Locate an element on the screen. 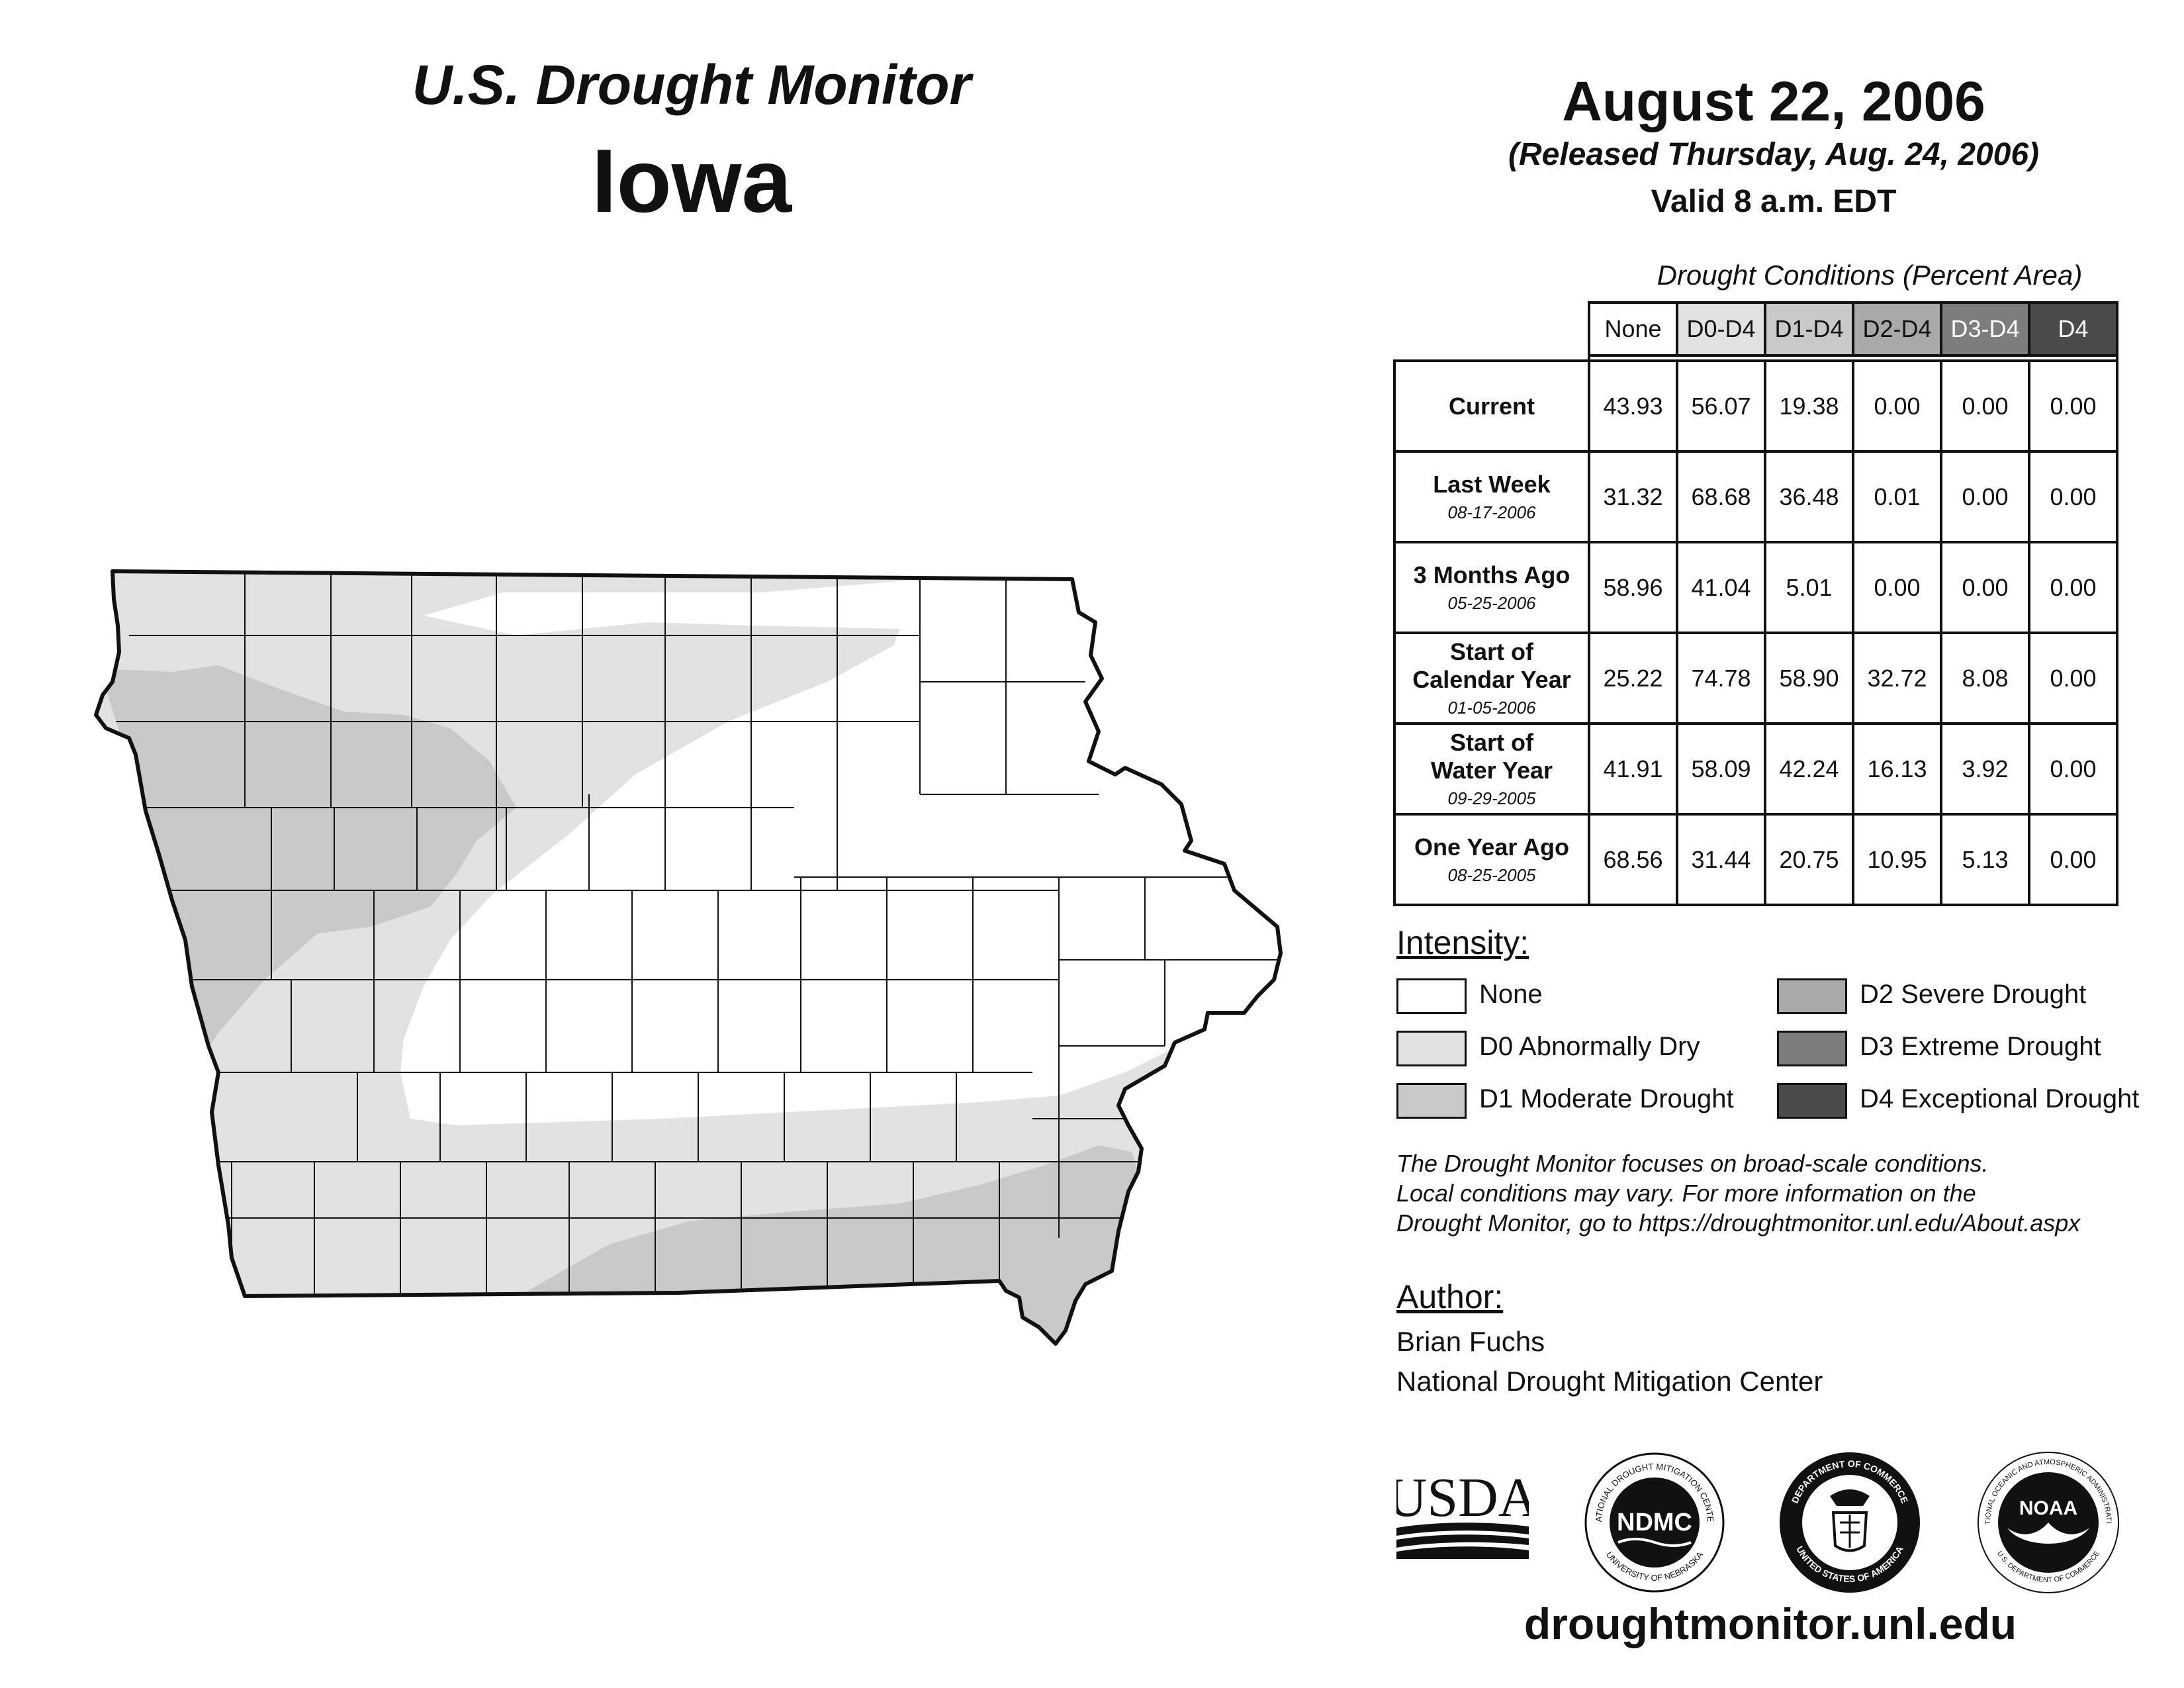 The width and height of the screenshot is (2184, 1688). map-date: August 22, 2006 is located at coordinates (1773, 101).